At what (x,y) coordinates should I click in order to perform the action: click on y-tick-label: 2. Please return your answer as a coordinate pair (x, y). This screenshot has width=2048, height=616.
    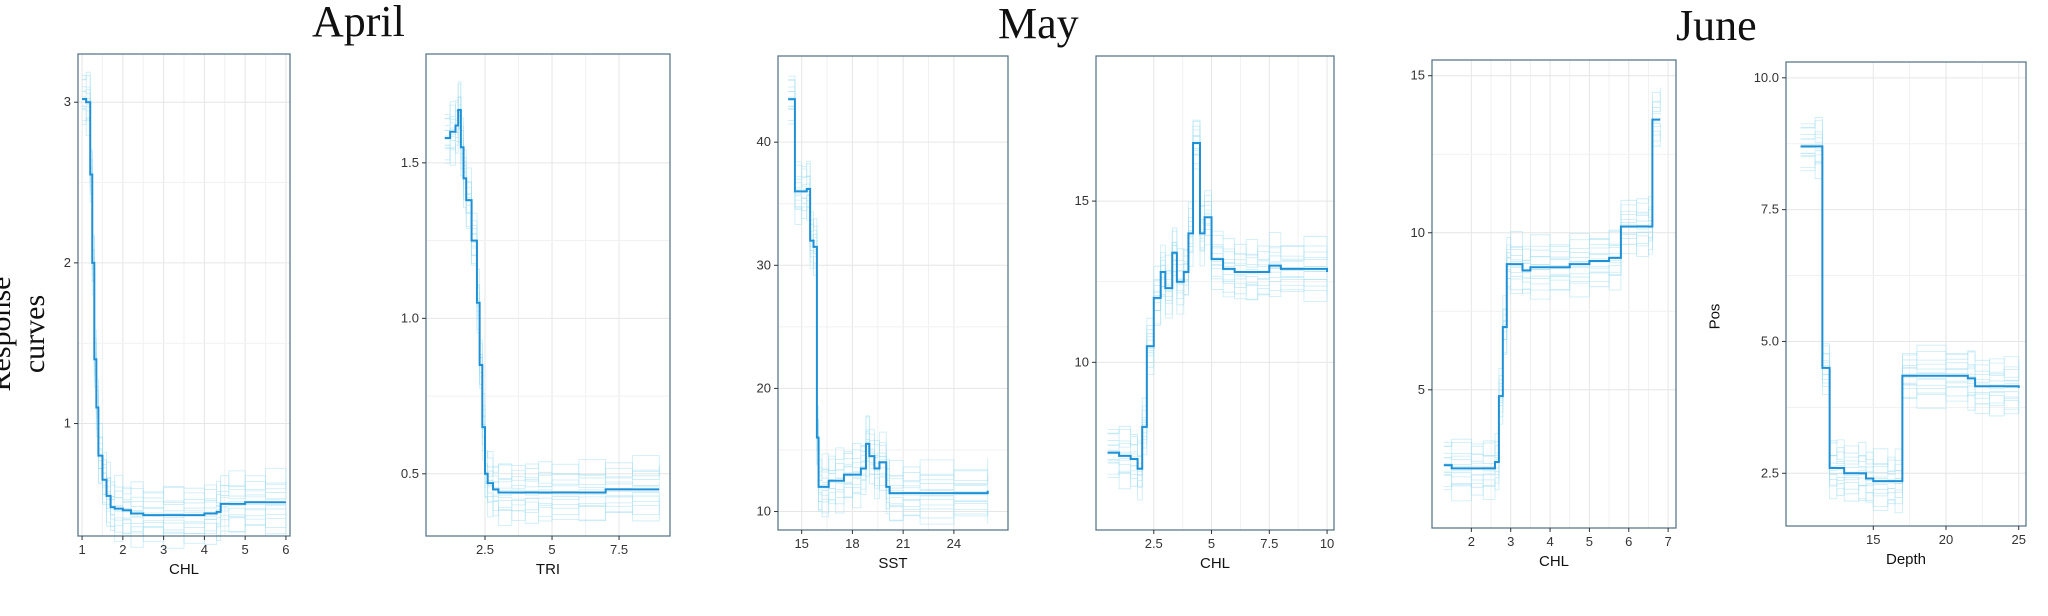
    Looking at the image, I should click on (67, 262).